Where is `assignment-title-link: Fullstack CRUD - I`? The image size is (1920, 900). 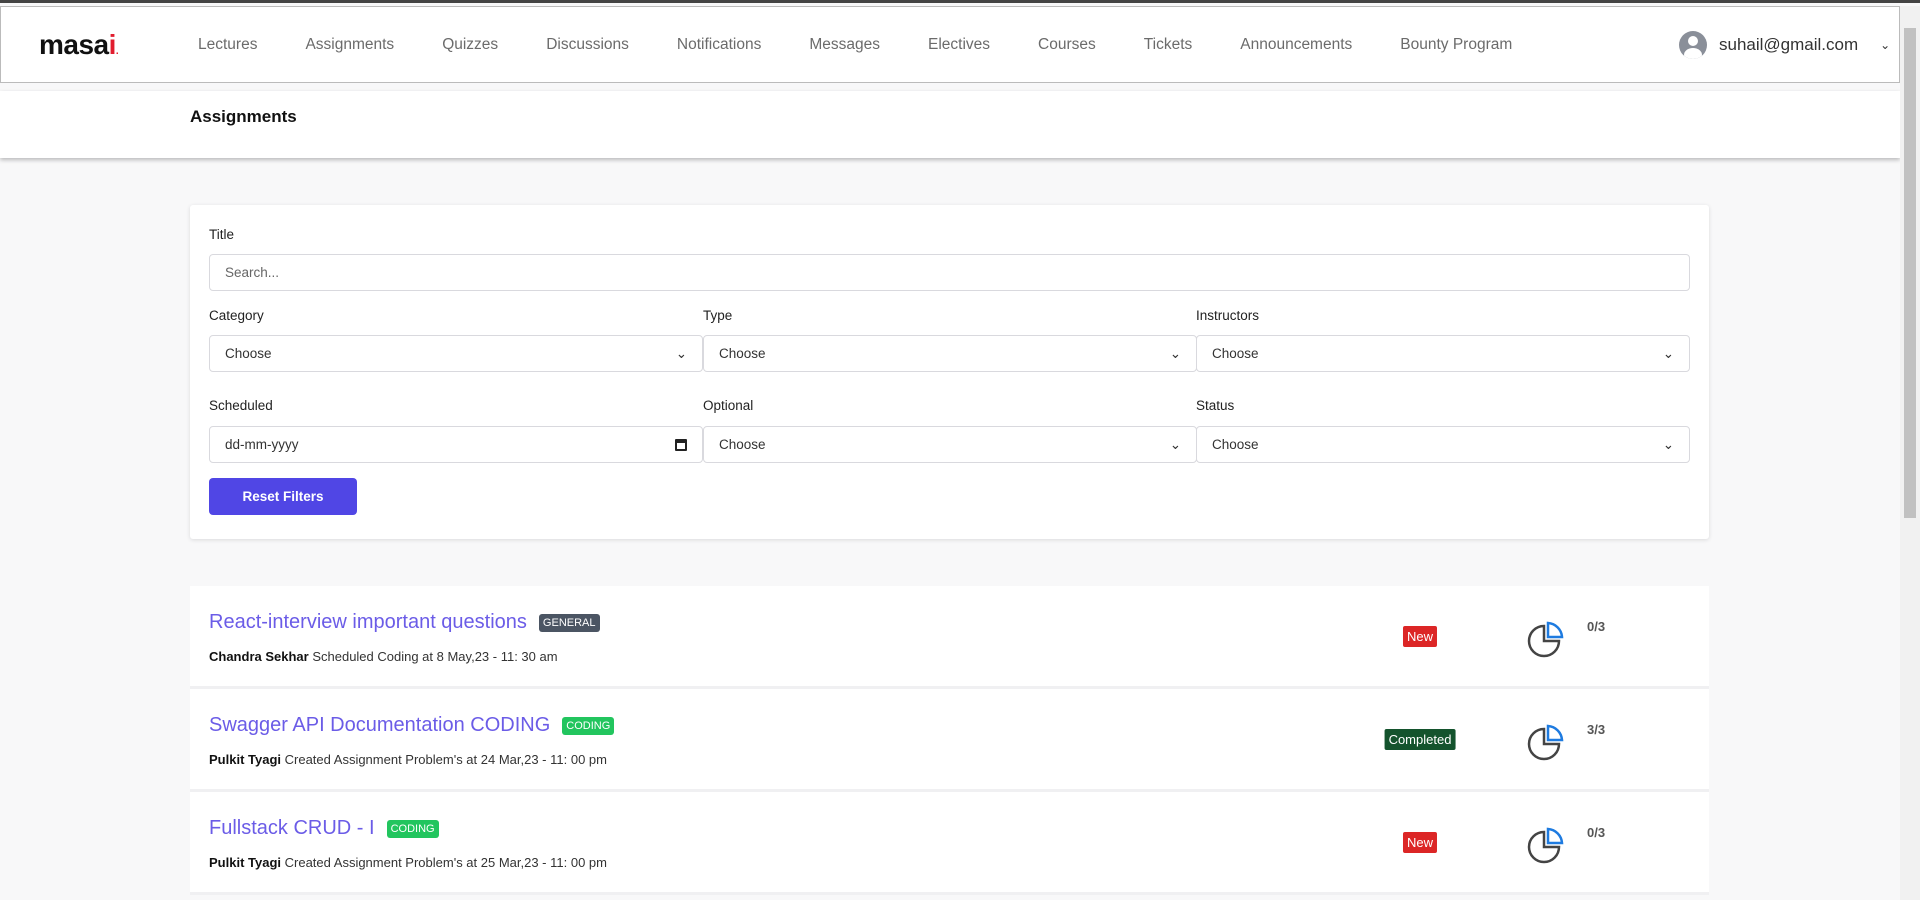 assignment-title-link: Fullstack CRUD - I is located at coordinates (292, 828).